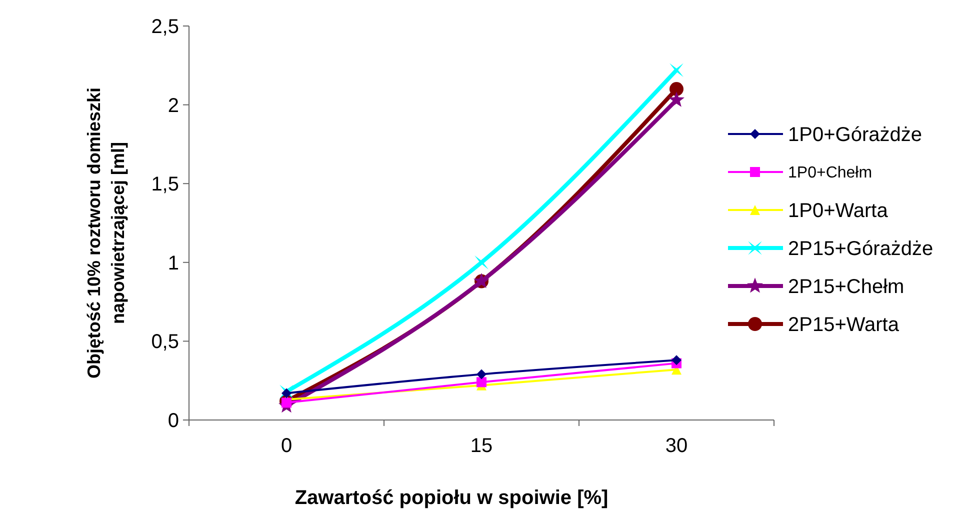 The width and height of the screenshot is (970, 516). What do you see at coordinates (855, 135) in the screenshot?
I see `legend-label: 1P0+Górażdże` at bounding box center [855, 135].